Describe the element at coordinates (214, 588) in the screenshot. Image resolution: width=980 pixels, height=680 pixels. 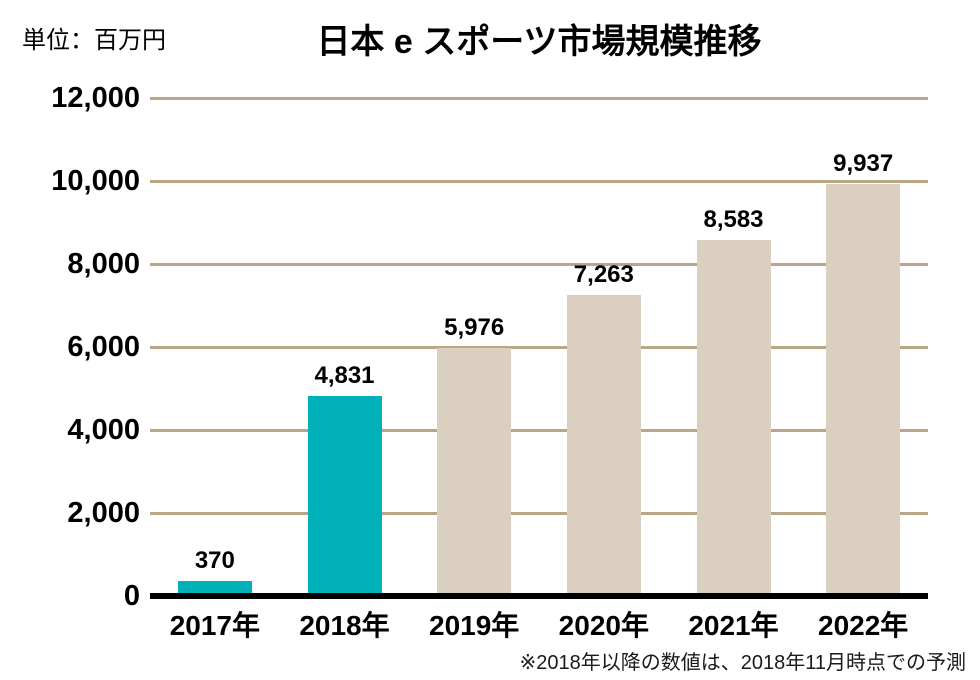
I see `bar-2017年` at that location.